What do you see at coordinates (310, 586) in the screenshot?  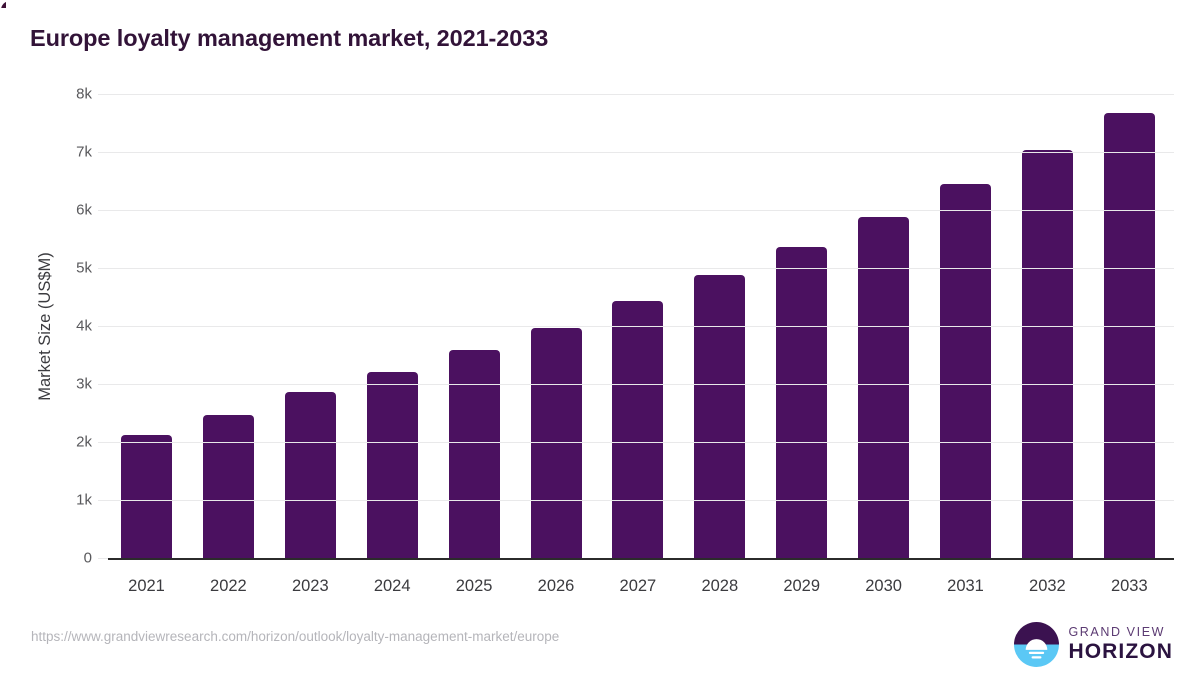 I see `x-axis-tick-label-2023: 2023` at bounding box center [310, 586].